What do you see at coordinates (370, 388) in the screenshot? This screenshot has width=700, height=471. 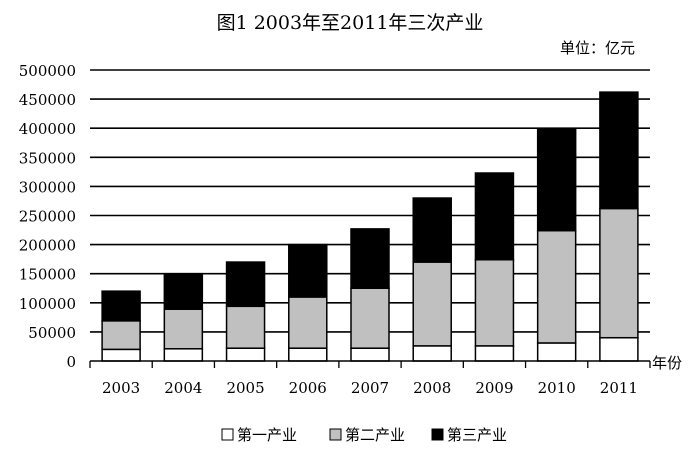 I see `x-tick-label: 2007` at bounding box center [370, 388].